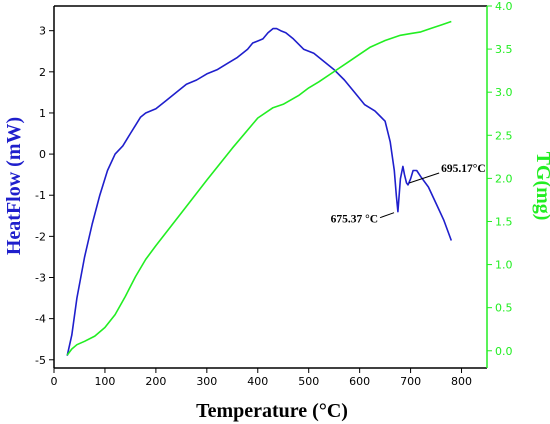  I want to click on annotation-695-leader, so click(424, 178).